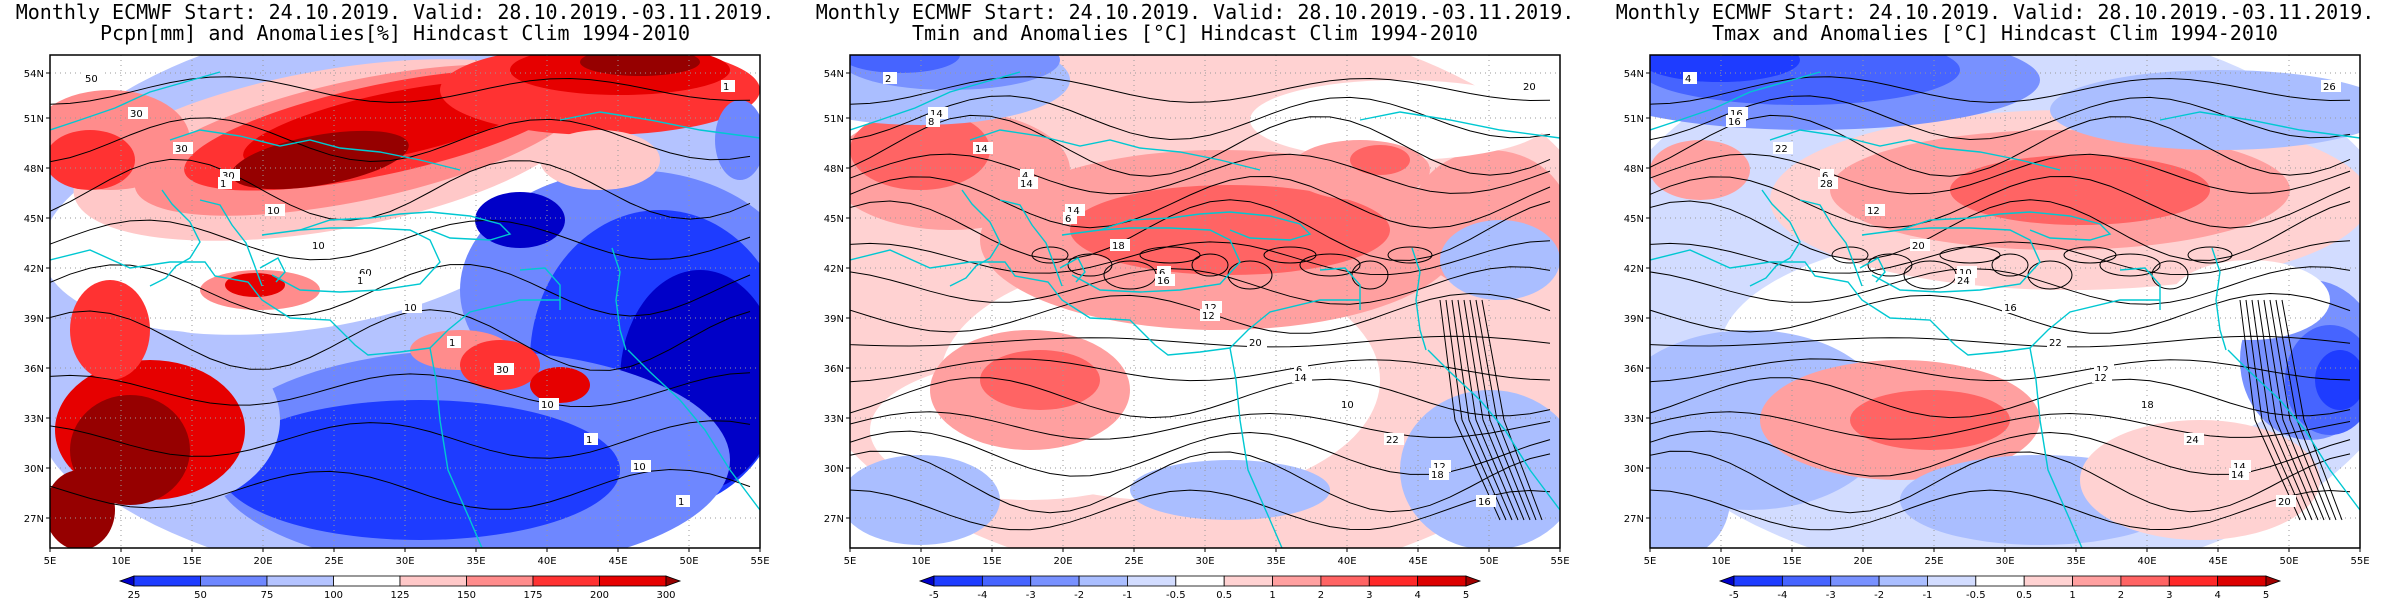  I want to click on lon-label: 15E, so click(1791, 561).